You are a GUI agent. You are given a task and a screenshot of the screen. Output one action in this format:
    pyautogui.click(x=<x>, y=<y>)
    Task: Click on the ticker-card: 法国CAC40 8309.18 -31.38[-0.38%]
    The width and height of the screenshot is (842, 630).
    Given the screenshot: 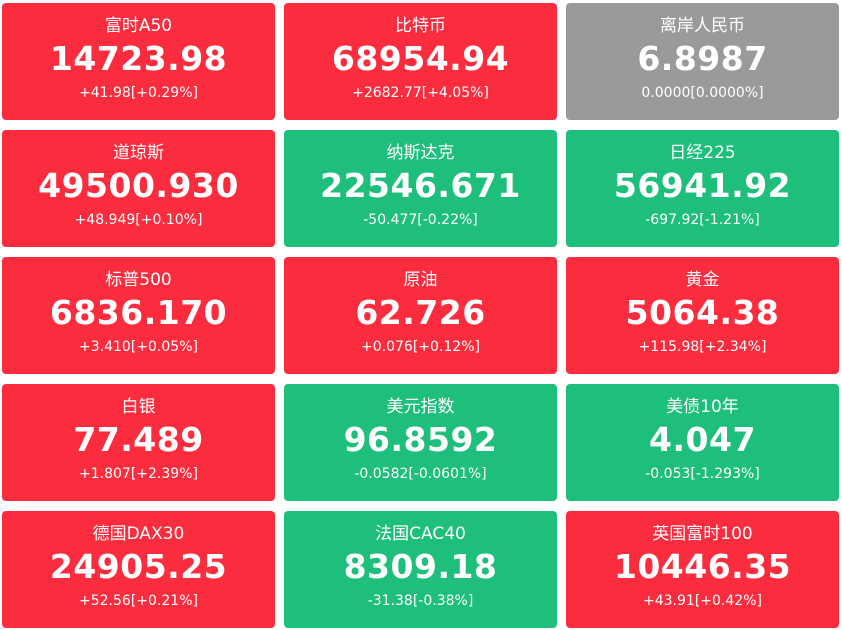 What is the action you would take?
    pyautogui.click(x=420, y=569)
    